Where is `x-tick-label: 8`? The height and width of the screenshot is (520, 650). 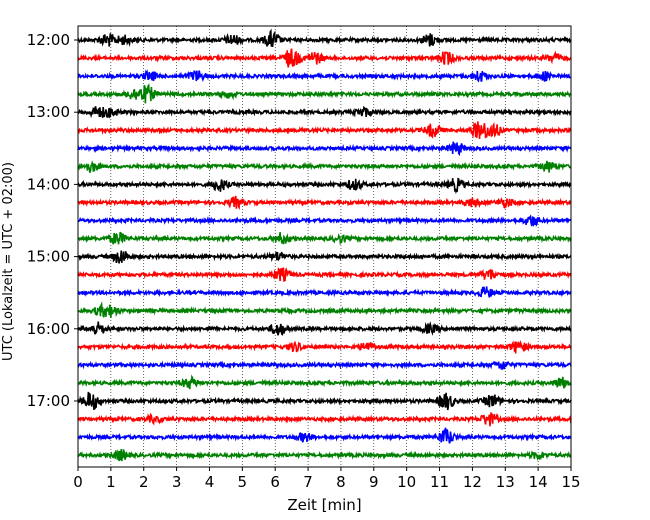 x-tick-label: 8 is located at coordinates (341, 482).